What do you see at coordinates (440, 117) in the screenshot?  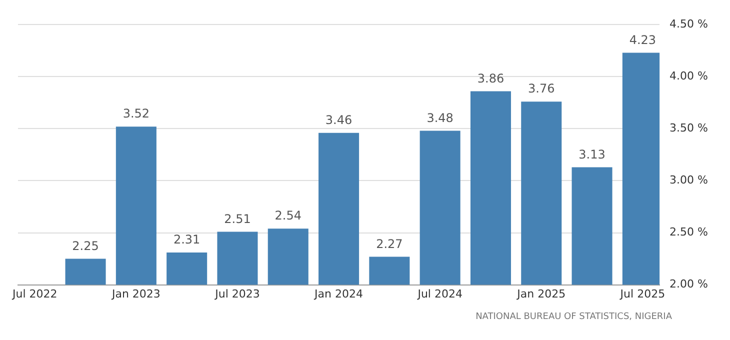 I see `data-label: 3.48` at bounding box center [440, 117].